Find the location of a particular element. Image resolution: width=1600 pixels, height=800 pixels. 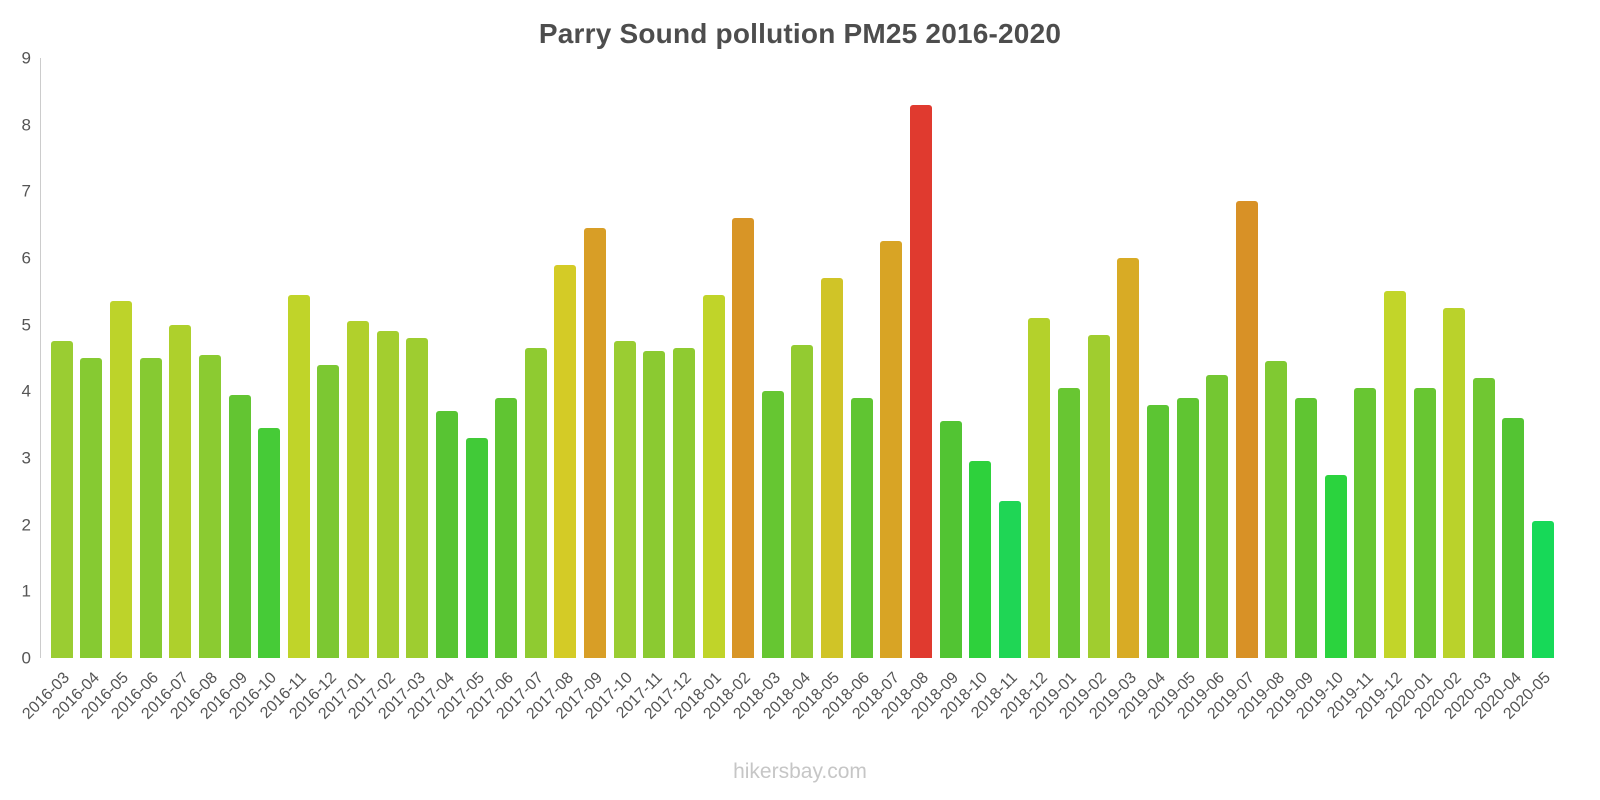

bar-slot: 2017-01 is located at coordinates (344, 390).